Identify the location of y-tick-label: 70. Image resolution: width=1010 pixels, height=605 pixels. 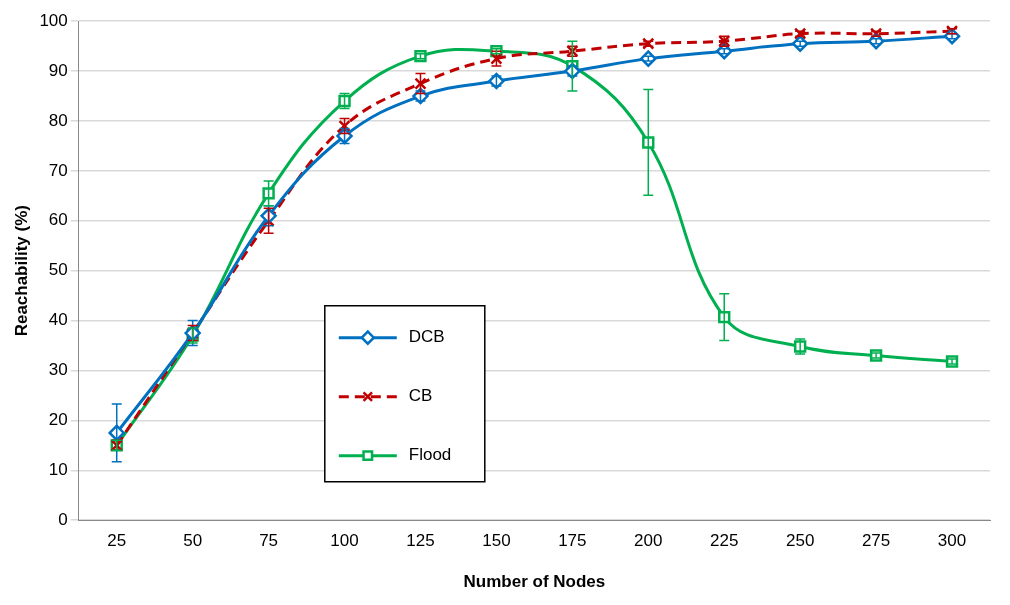
(58, 170).